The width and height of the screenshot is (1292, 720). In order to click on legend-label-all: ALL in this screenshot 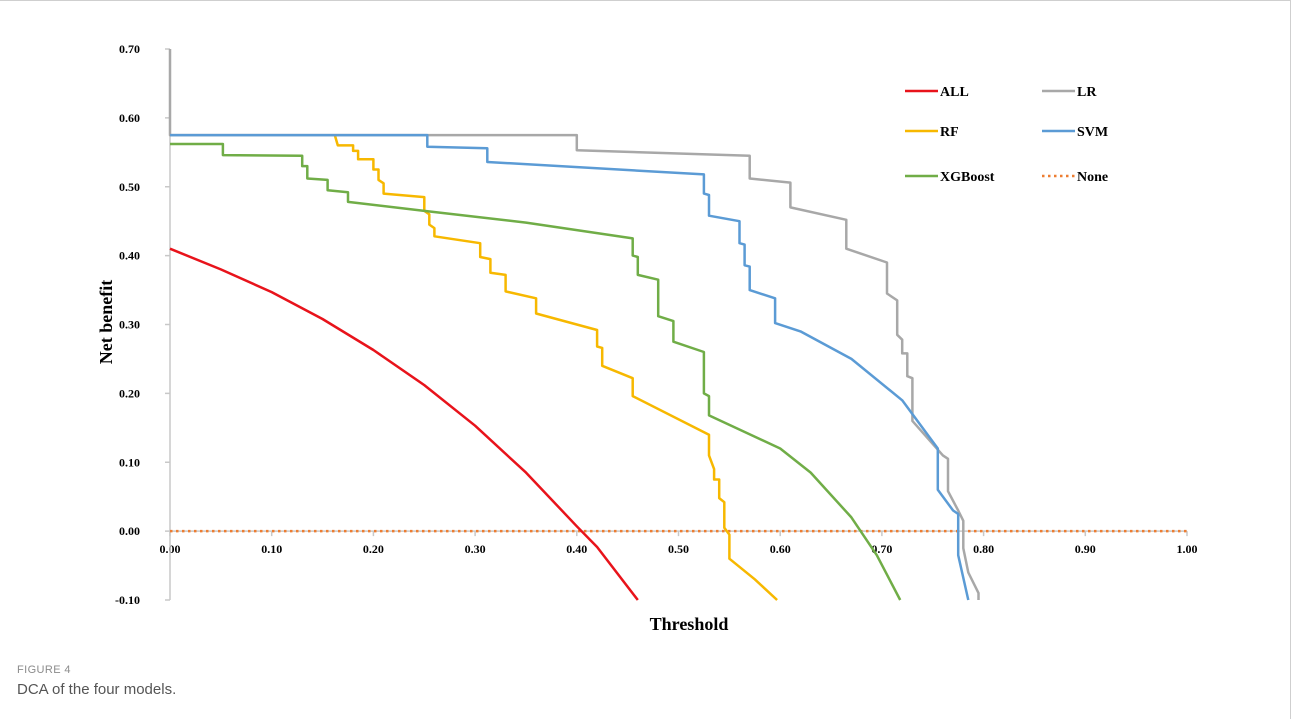, I will do `click(954, 92)`.